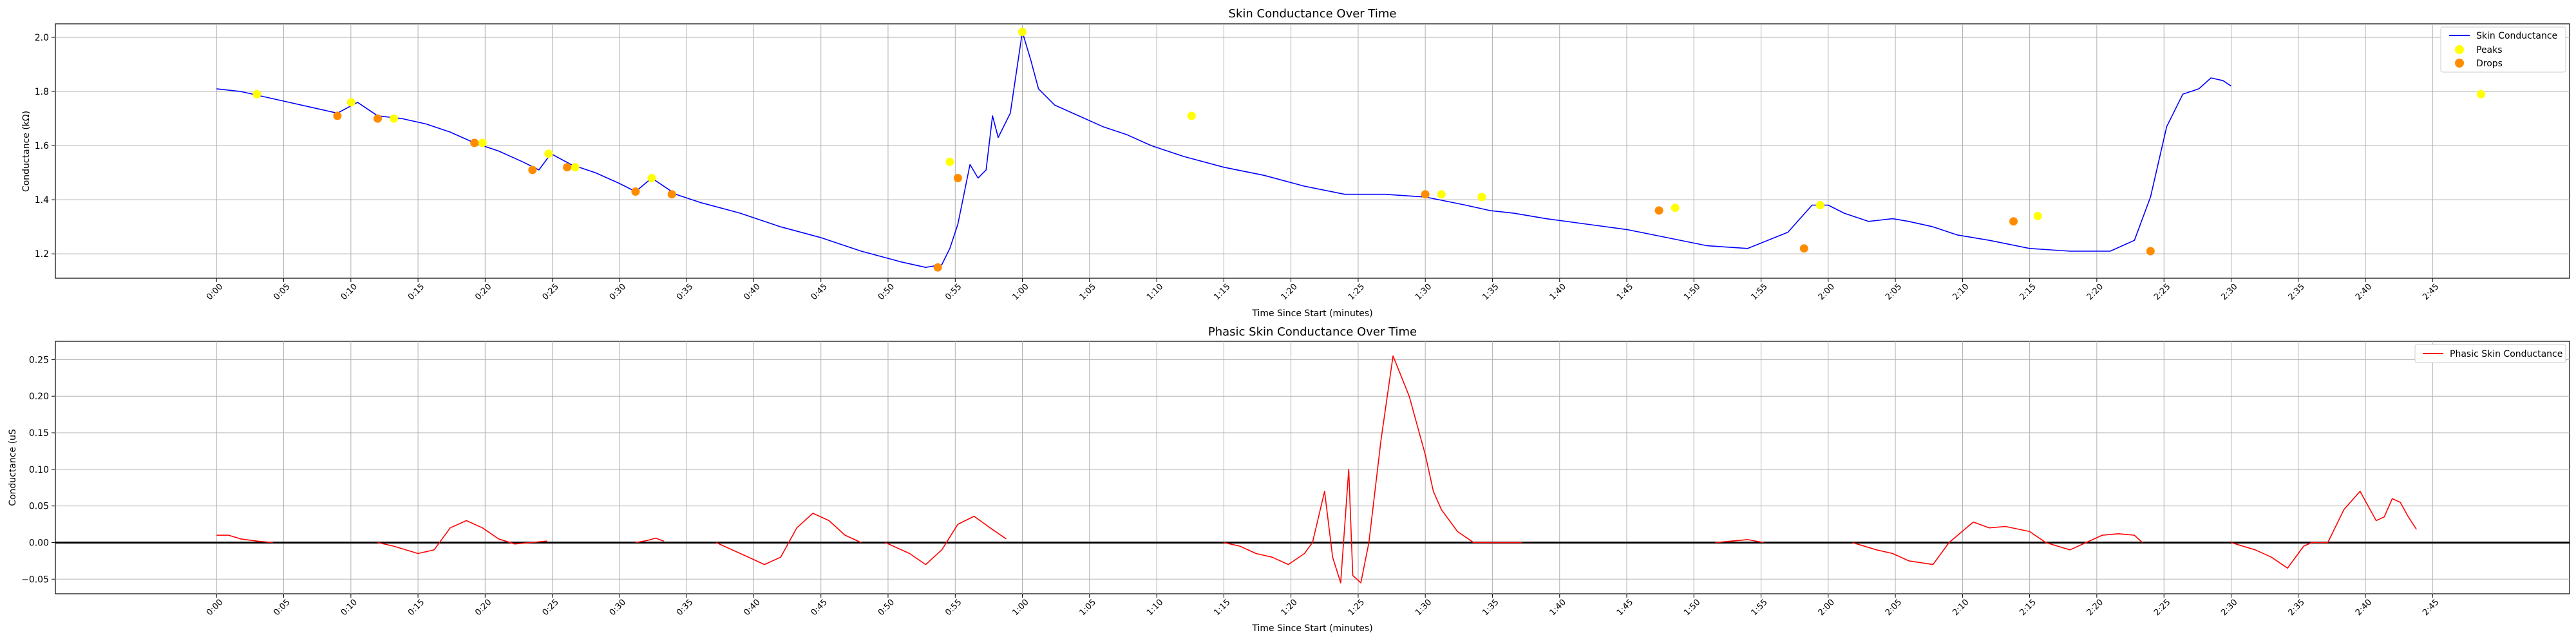 This screenshot has height=644, width=2576. What do you see at coordinates (42, 146) in the screenshot?
I see `skin-y-tick-label: 1.6` at bounding box center [42, 146].